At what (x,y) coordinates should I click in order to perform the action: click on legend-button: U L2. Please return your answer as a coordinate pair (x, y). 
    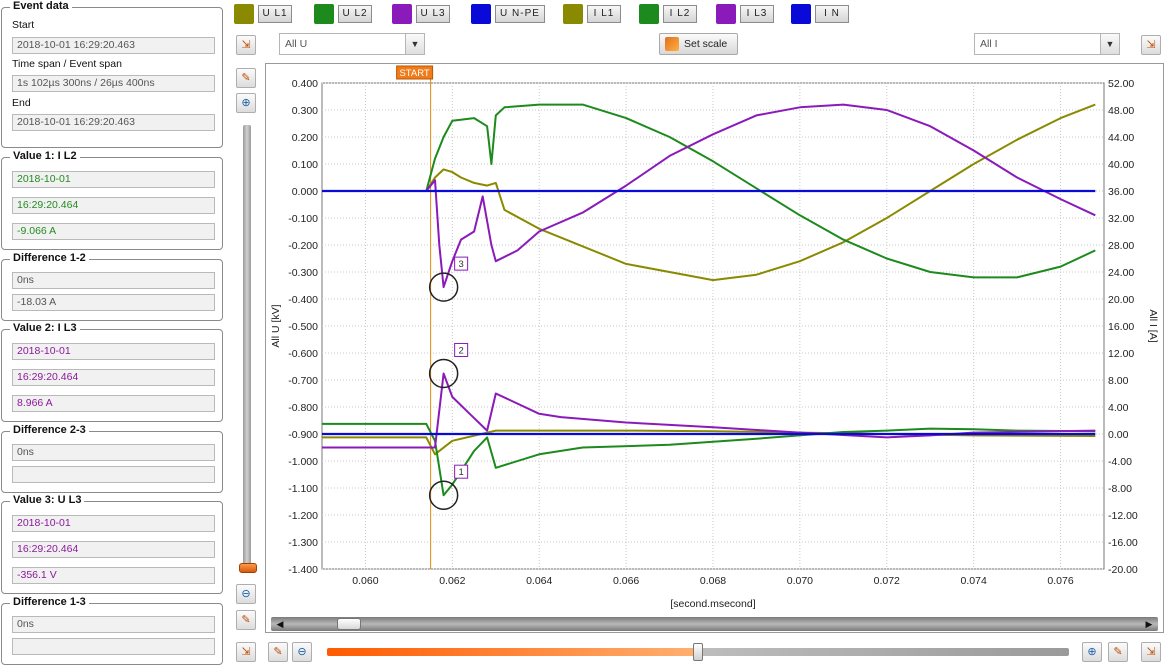
    Looking at the image, I should click on (355, 14).